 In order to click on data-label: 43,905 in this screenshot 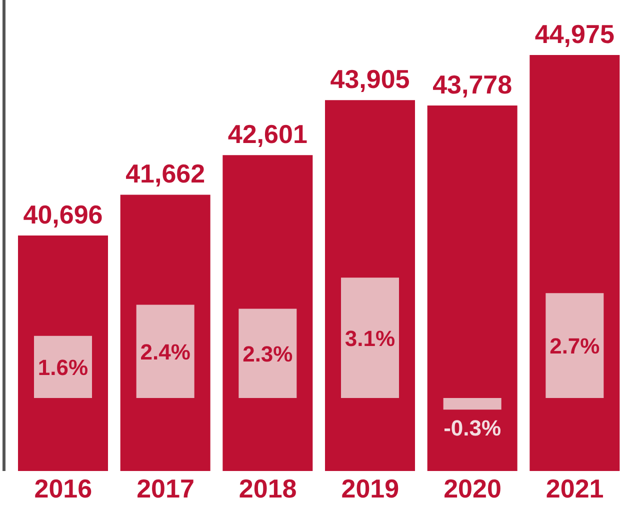, I will do `click(370, 79)`.